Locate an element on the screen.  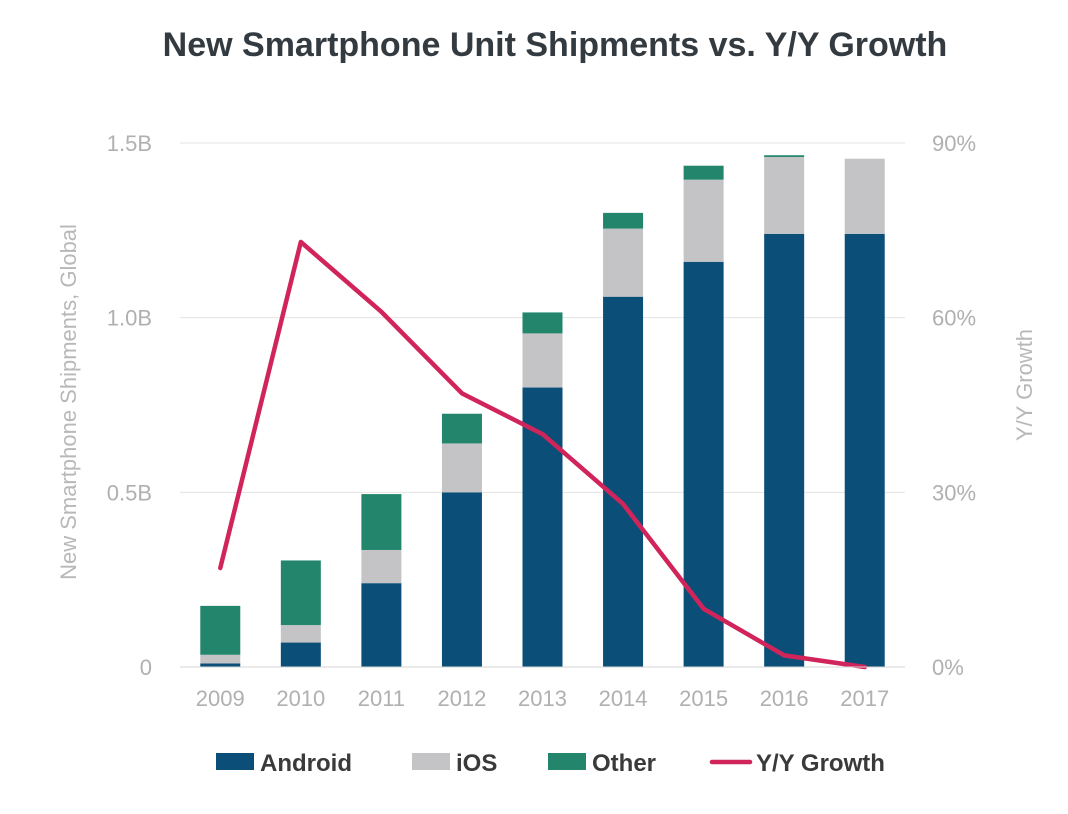
legend-label: iOS is located at coordinates (476, 763).